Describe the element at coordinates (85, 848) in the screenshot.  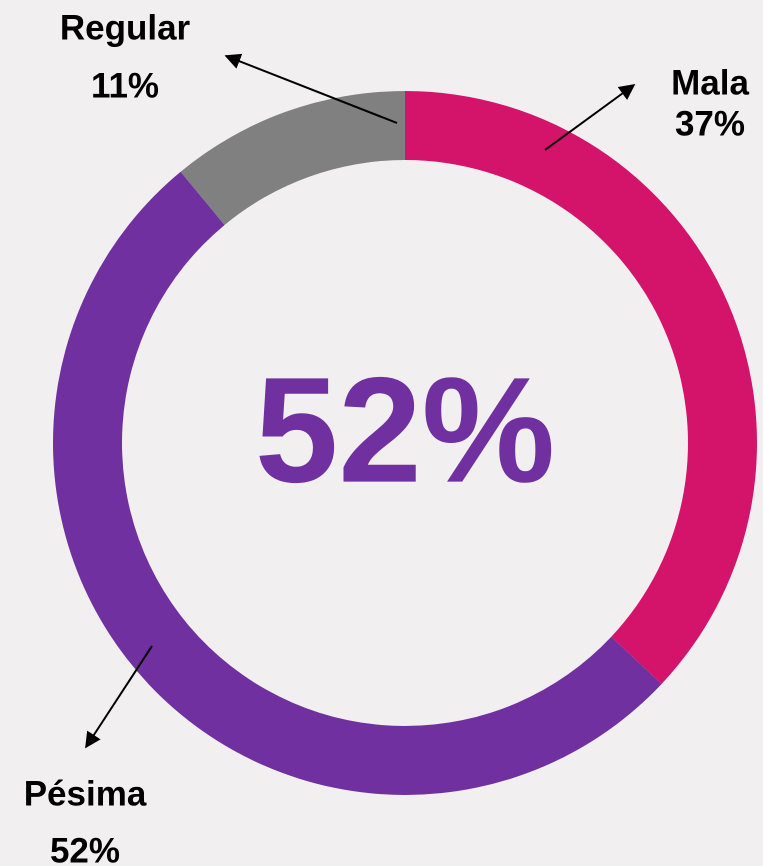
I see `slice-value-label: 52%` at that location.